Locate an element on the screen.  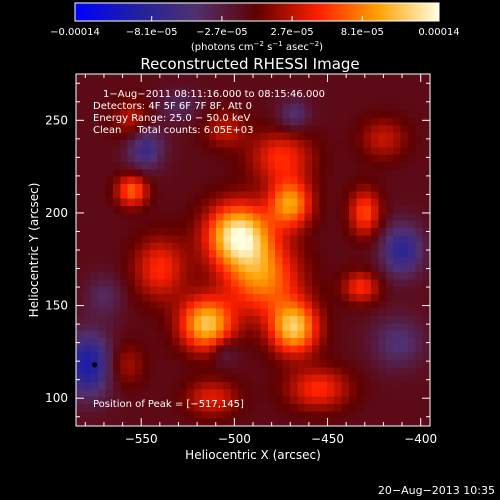
colorbar-tick-label: 0.00014 is located at coordinates (438, 32).